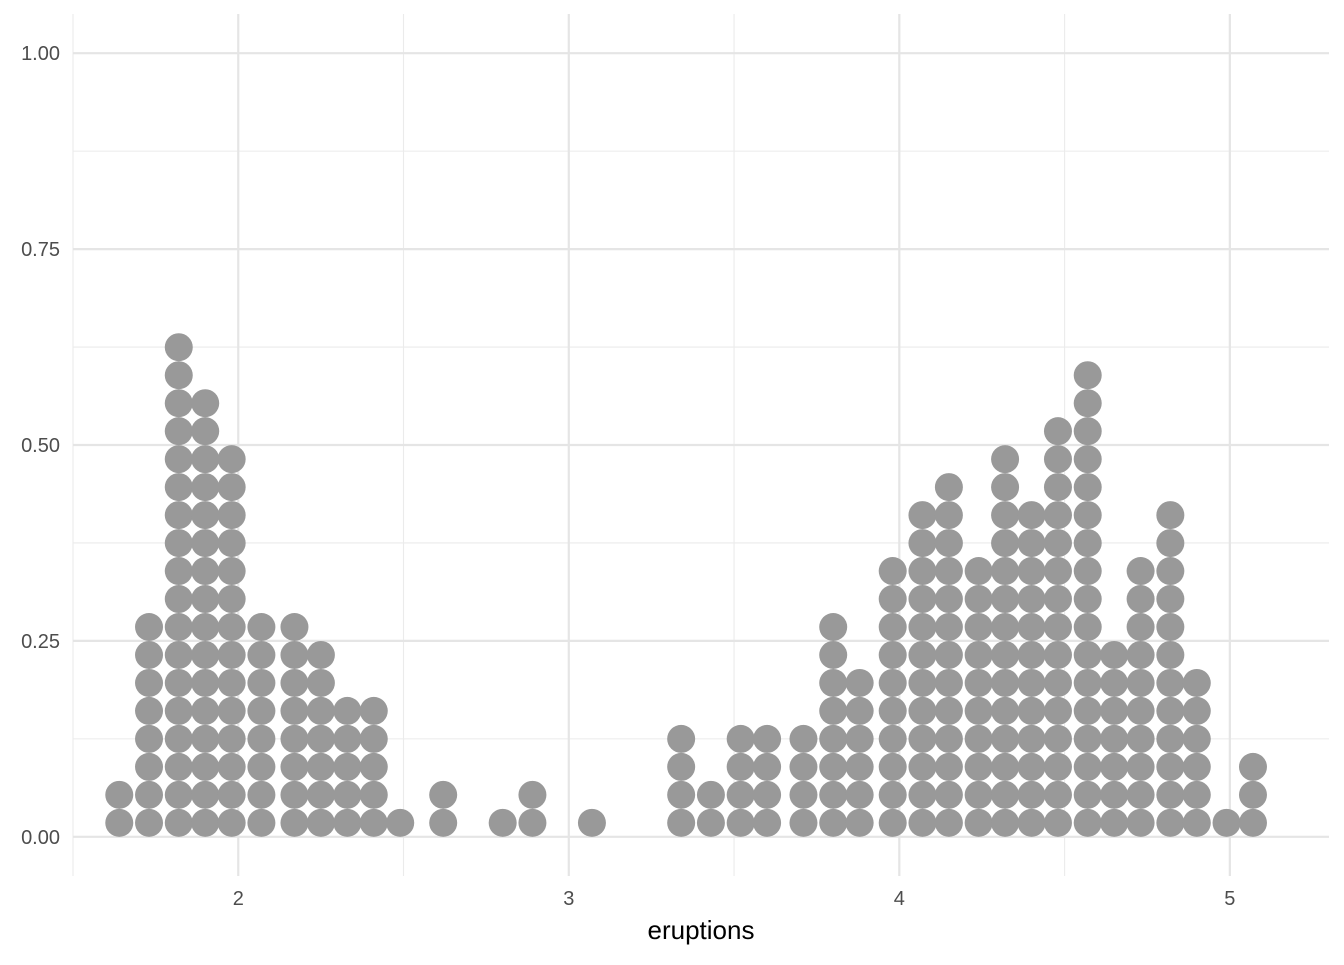  I want to click on y-tick-label: 0.75, so click(40, 250).